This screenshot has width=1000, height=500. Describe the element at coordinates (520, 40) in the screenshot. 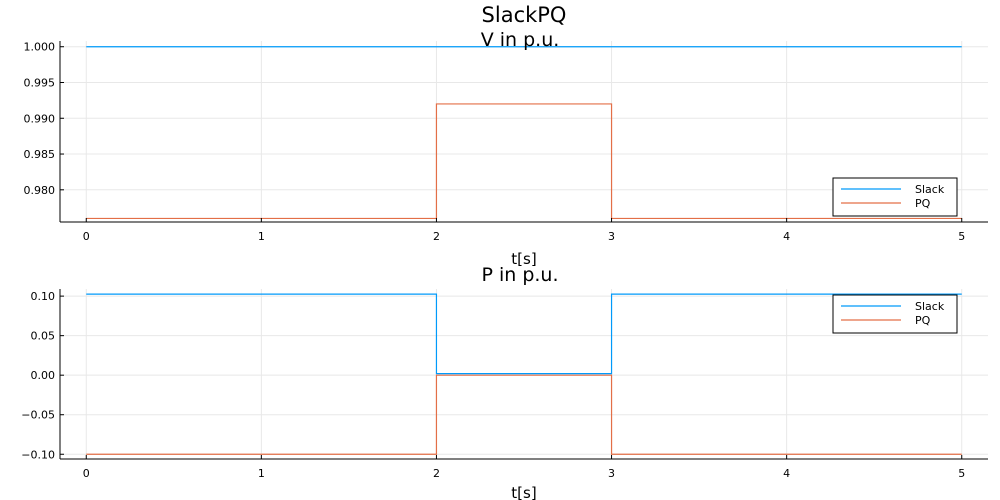

I see `plot-title: V in p.u.` at that location.